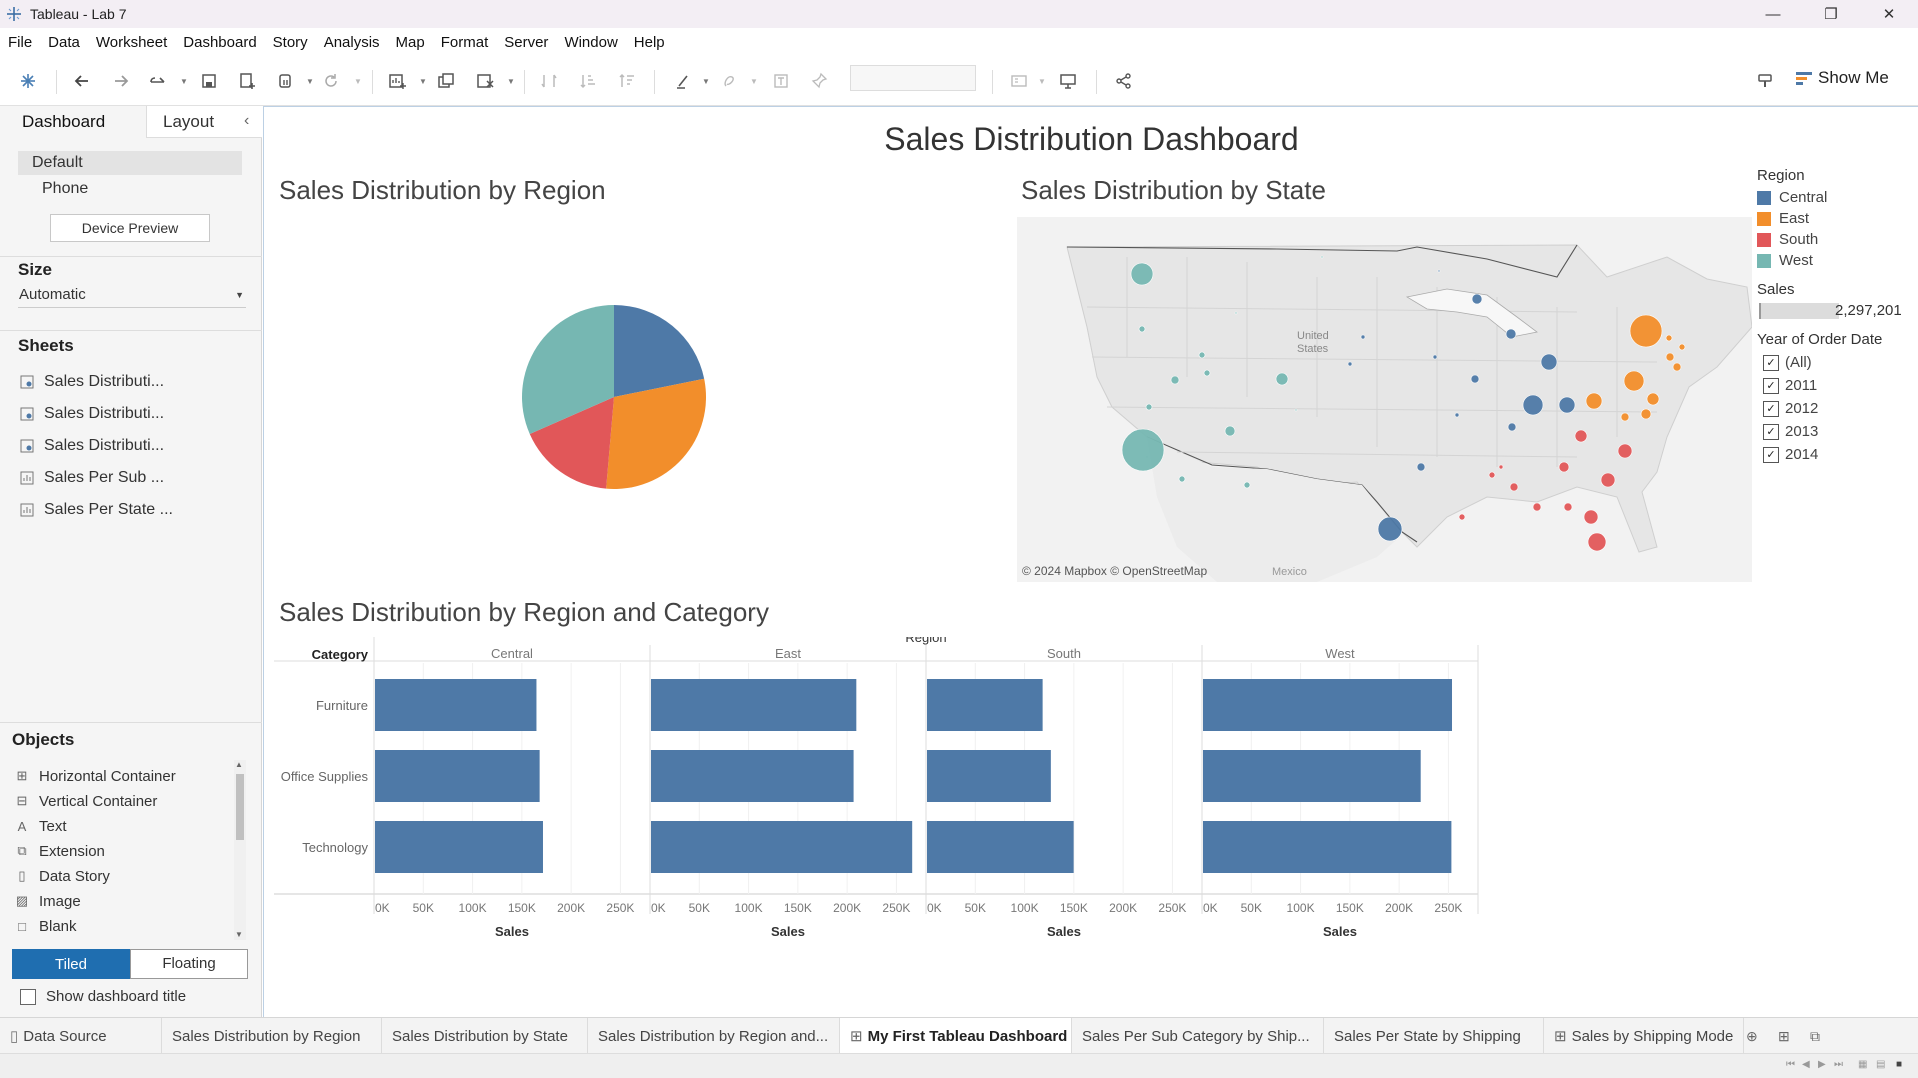 The width and height of the screenshot is (1918, 1078). What do you see at coordinates (1889, 14) in the screenshot?
I see `close-button: ✕` at bounding box center [1889, 14].